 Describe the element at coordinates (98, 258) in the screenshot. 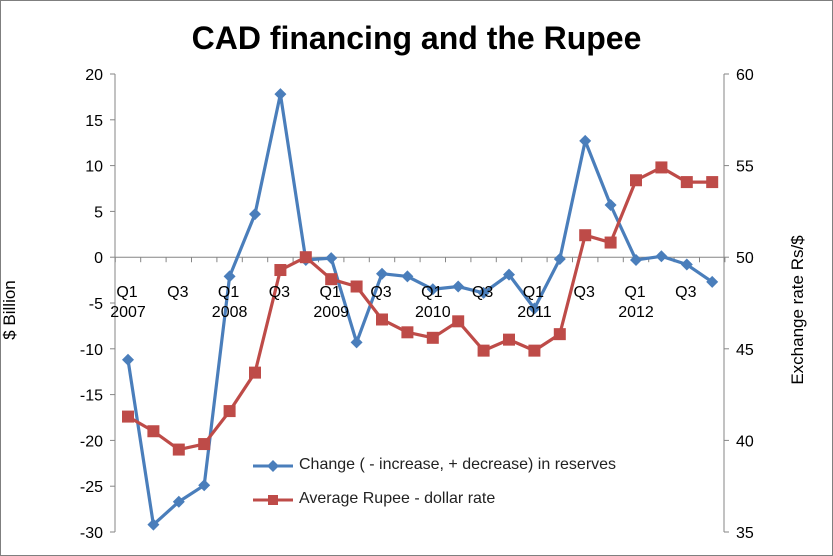

I see `y-left-tick-label: 0` at that location.